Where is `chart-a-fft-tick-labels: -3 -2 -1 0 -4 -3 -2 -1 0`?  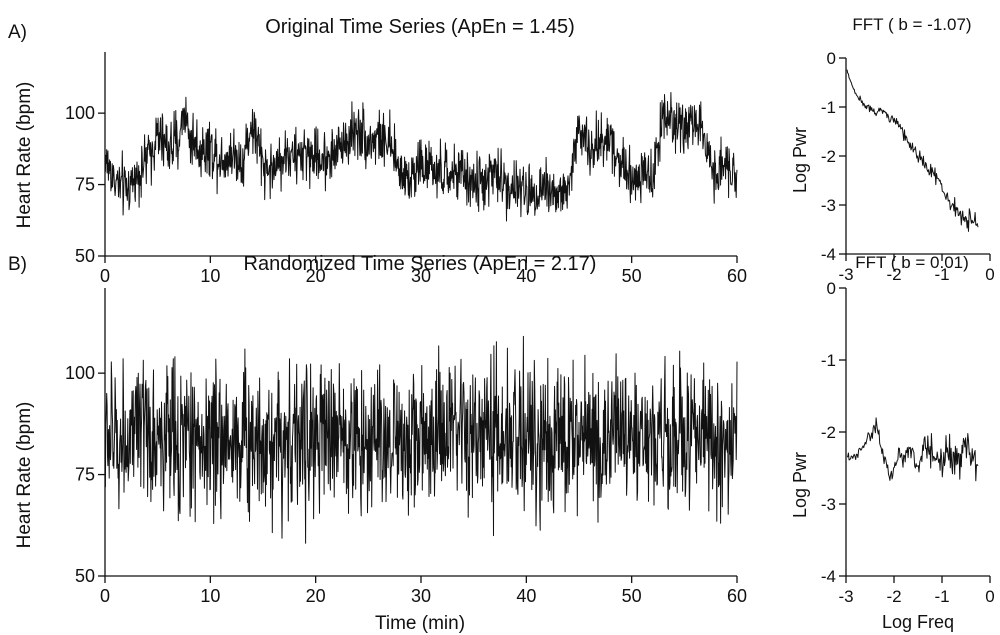 chart-a-fft-tick-labels: -3 -2 -1 0 -4 -3 -2 -1 0 is located at coordinates (908, 166).